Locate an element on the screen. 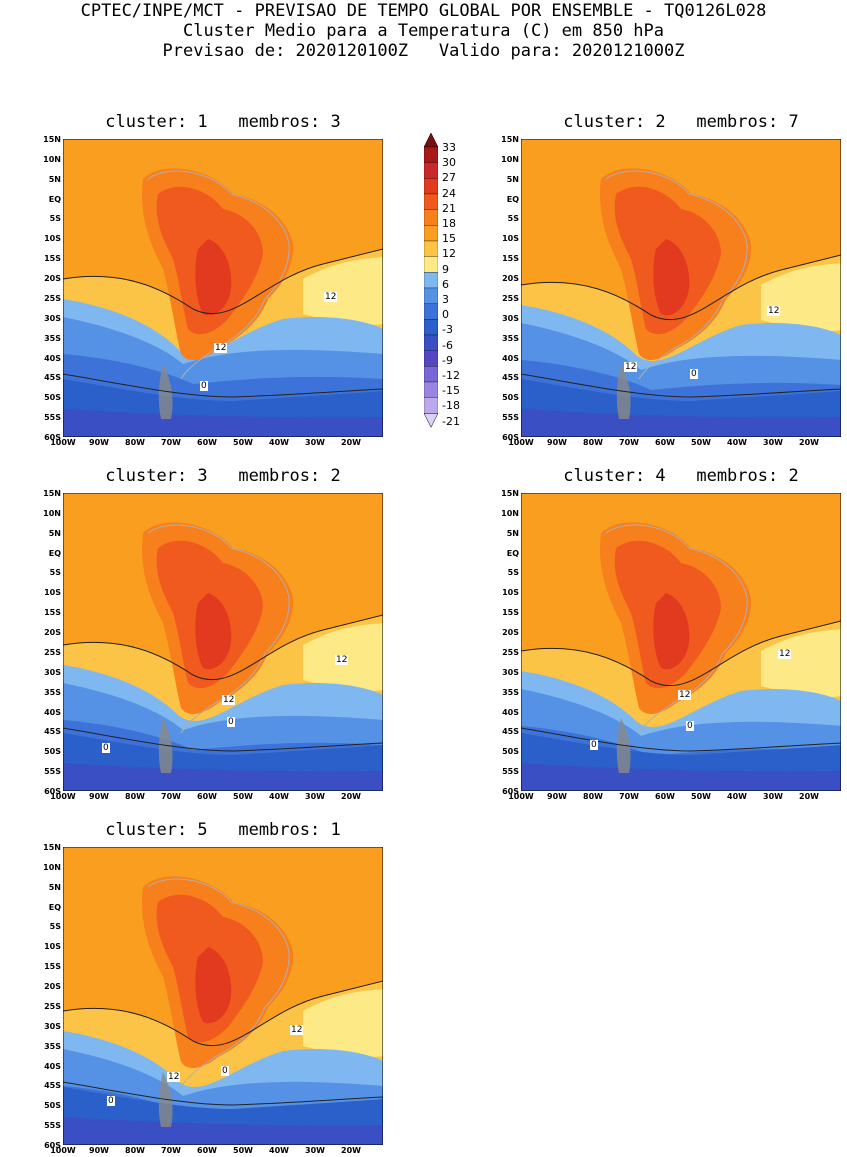 The height and width of the screenshot is (1157, 847). colorbar-label: -15 is located at coordinates (451, 391).